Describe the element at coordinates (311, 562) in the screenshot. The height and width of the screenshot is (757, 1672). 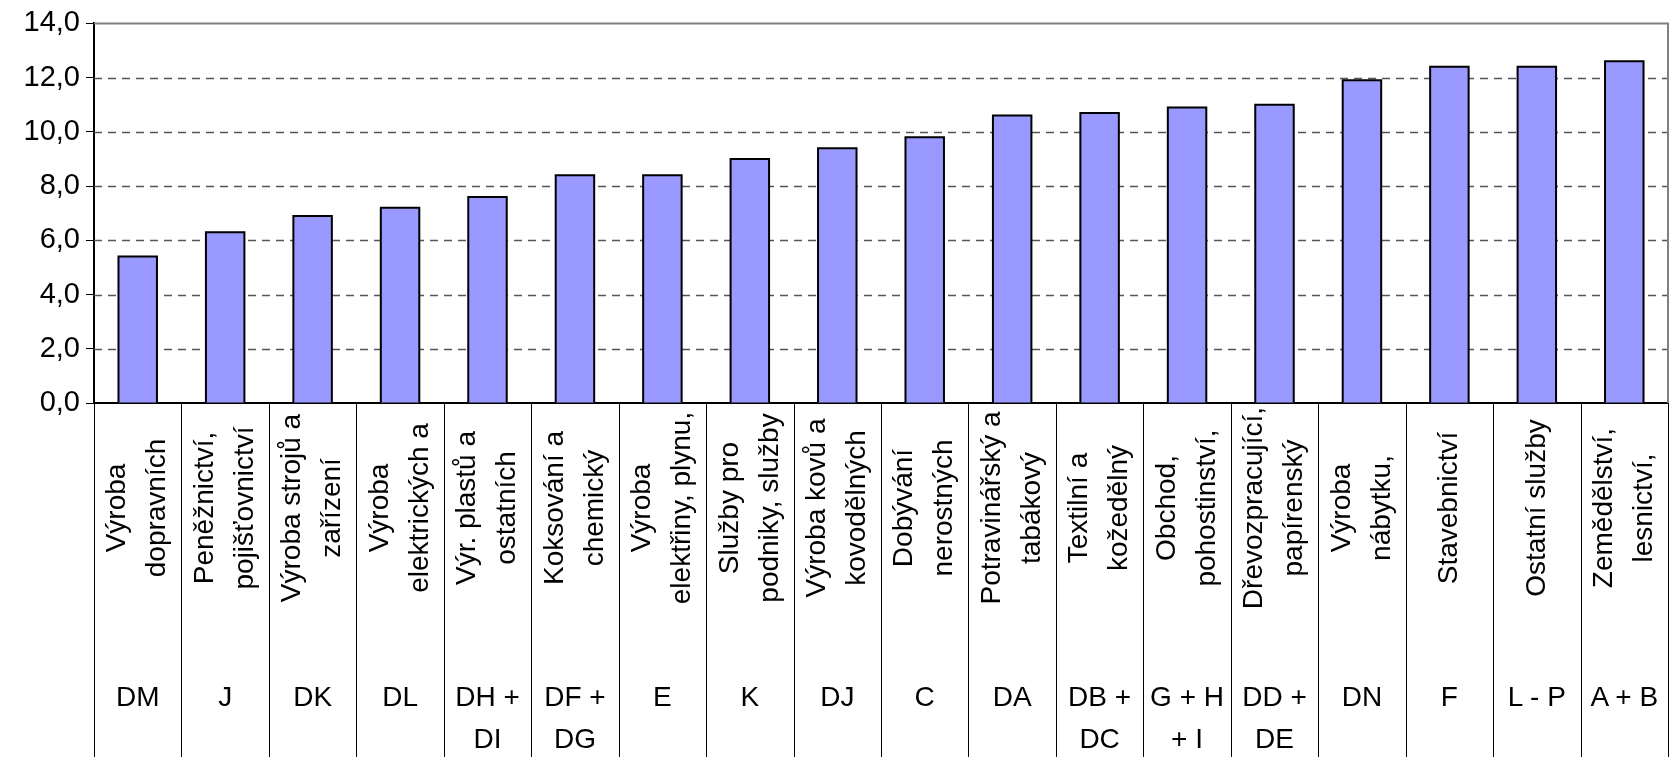
I see `category-label: Výroba strojů a zařízení DK` at that location.